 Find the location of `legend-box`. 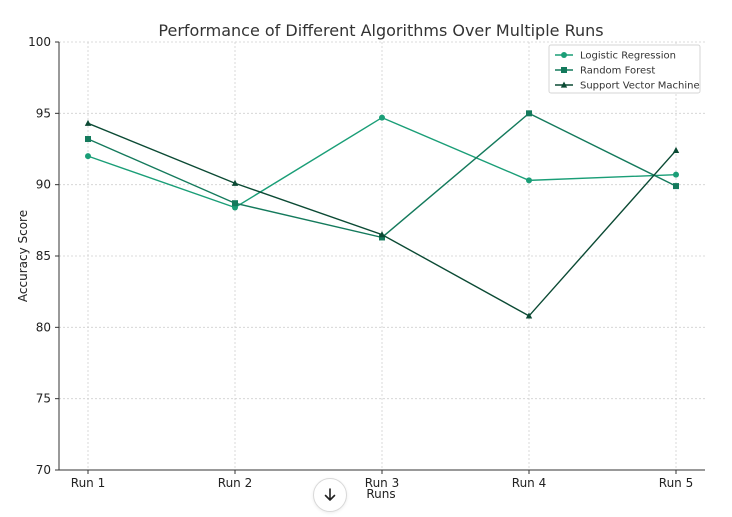

legend-box is located at coordinates (624, 69).